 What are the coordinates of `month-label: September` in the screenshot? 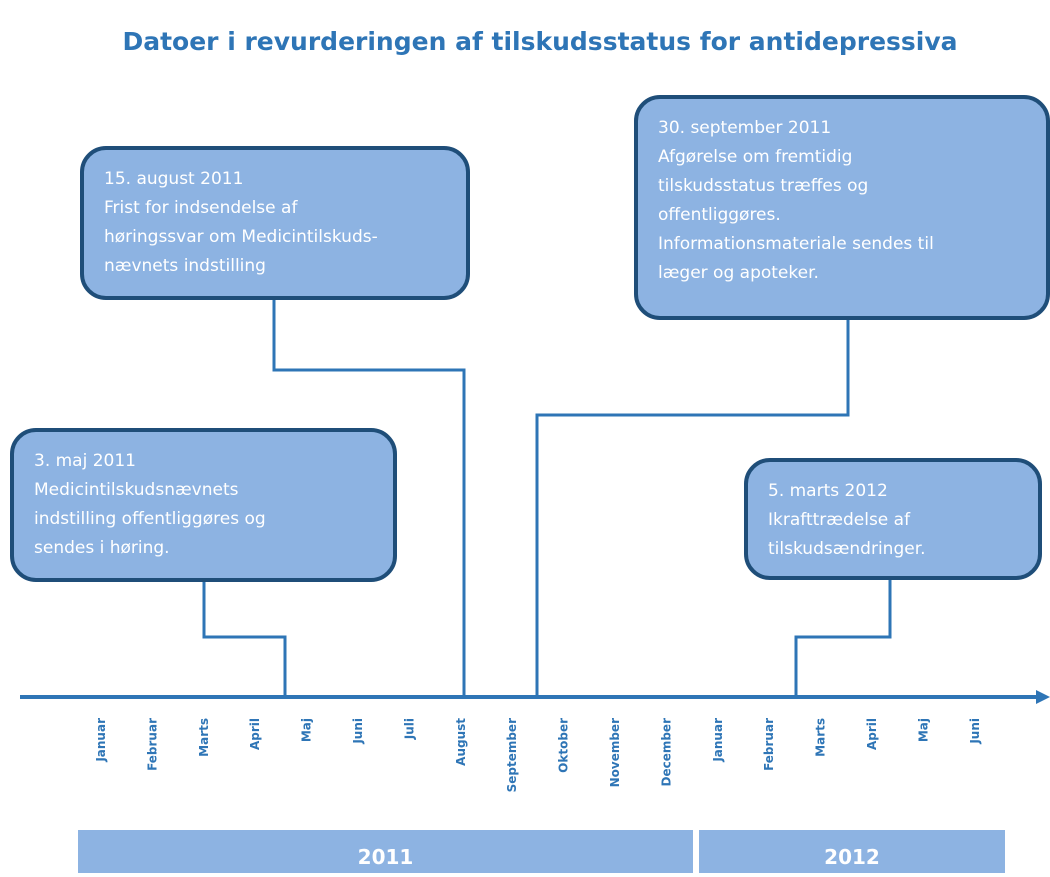 It's located at (512, 755).